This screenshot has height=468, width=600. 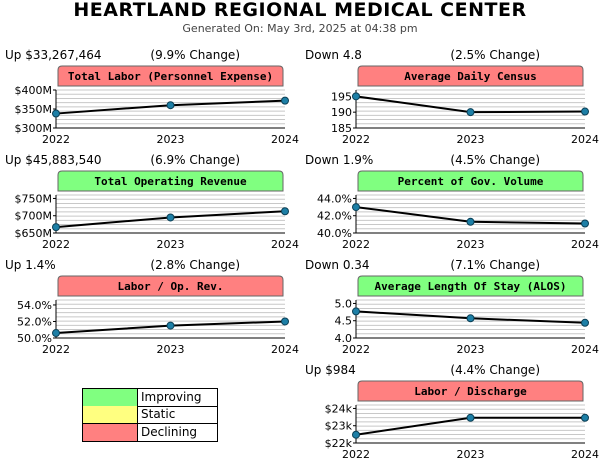 I want to click on y-tick-label: $24k, so click(x=339, y=408).